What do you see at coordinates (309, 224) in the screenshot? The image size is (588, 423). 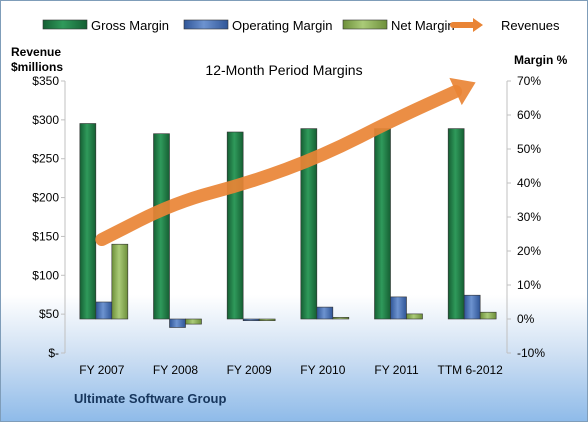 I see `bar-gross-margin-fy-2010` at bounding box center [309, 224].